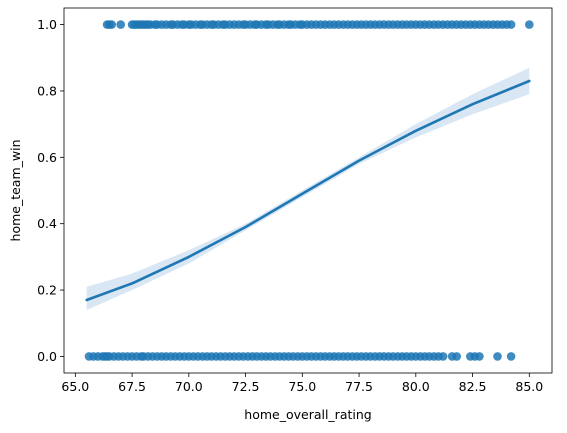  What do you see at coordinates (132, 386) in the screenshot?
I see `x-tick-label: 67.5` at bounding box center [132, 386].